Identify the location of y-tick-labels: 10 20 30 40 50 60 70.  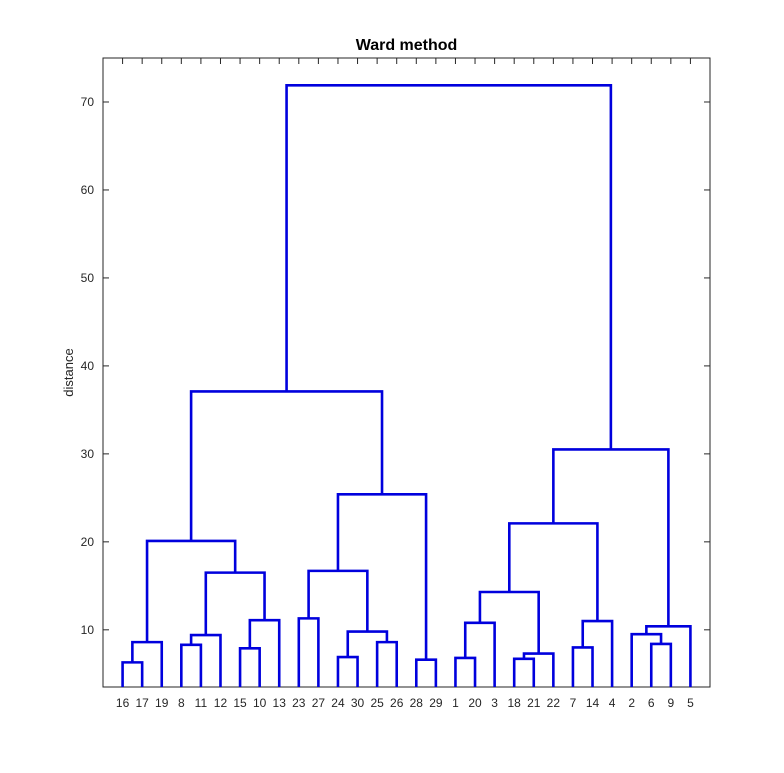
(88, 366).